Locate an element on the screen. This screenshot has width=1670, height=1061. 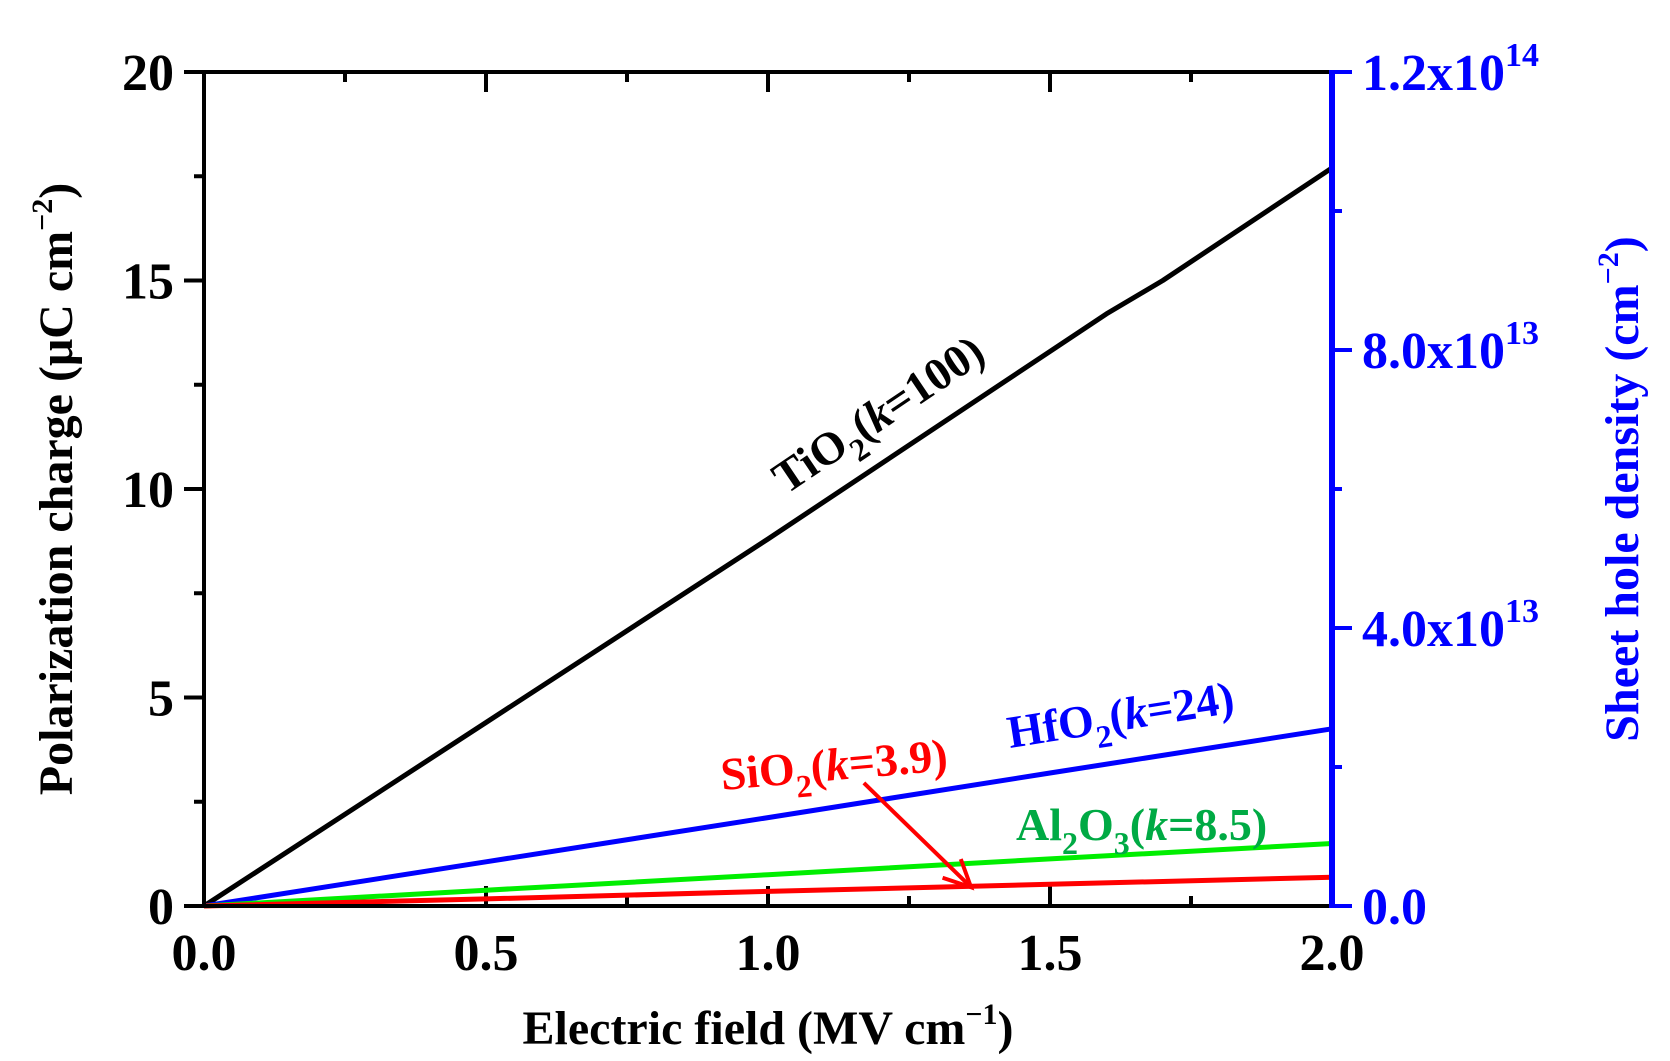
annotation-arrow-group is located at coordinates (918, 836).